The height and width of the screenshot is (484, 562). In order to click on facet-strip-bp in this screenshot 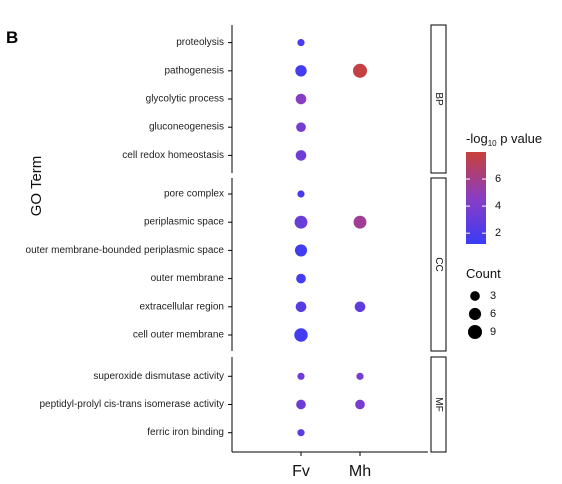, I will do `click(438, 99)`.